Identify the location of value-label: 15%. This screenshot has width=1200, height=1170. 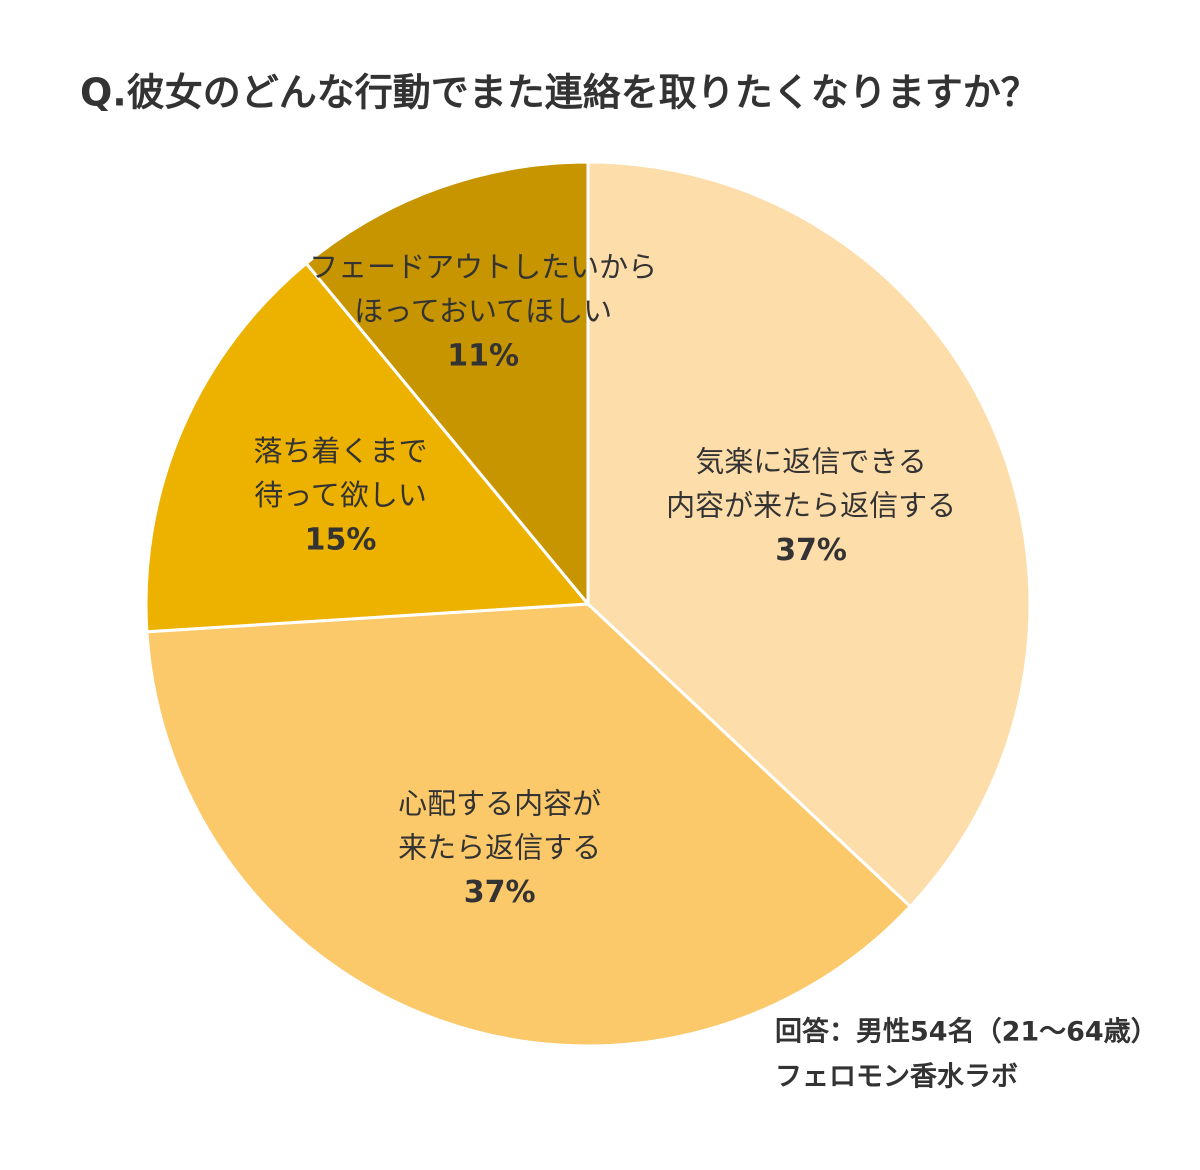
(341, 539).